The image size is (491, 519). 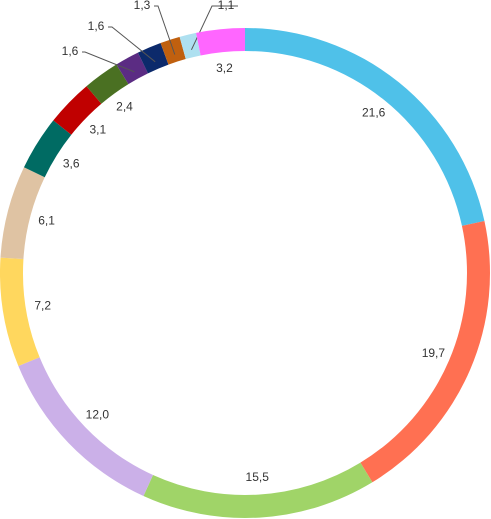 I want to click on data-label: 2,4, so click(x=124, y=106).